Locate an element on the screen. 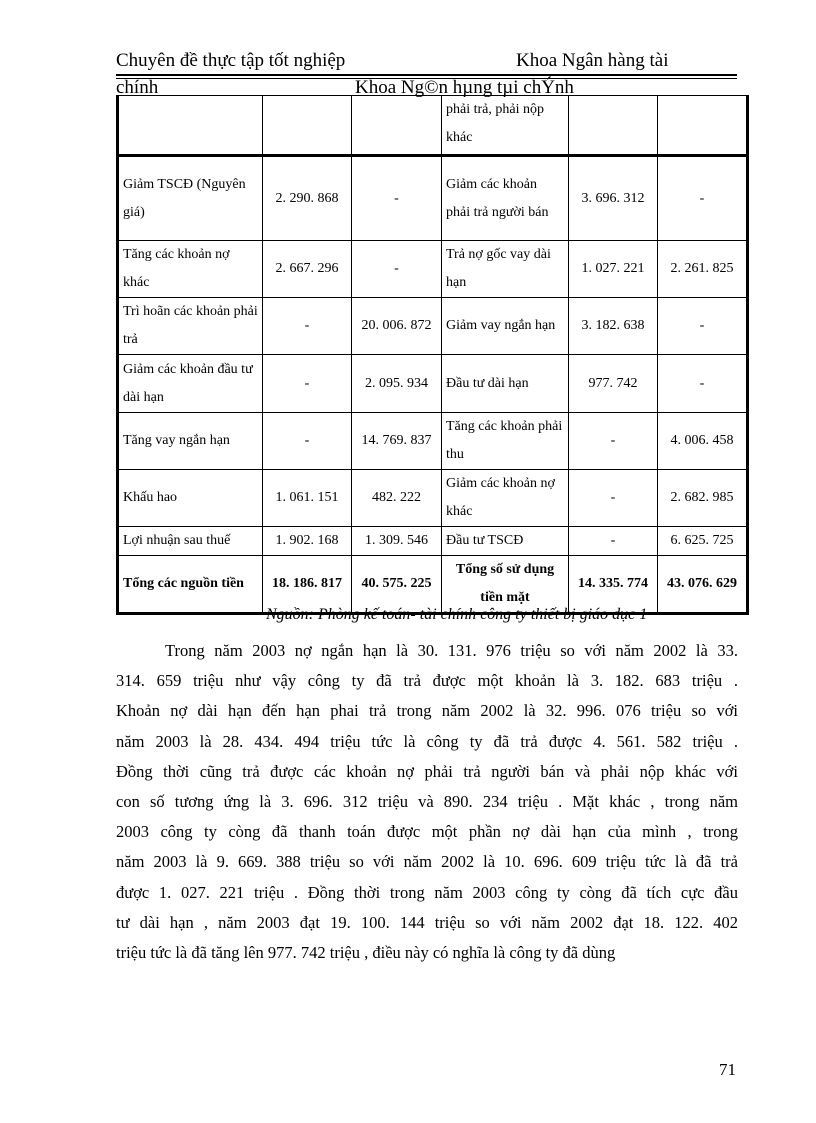 The width and height of the screenshot is (816, 1123). table-cell: 2. 667. 296 is located at coordinates (307, 269).